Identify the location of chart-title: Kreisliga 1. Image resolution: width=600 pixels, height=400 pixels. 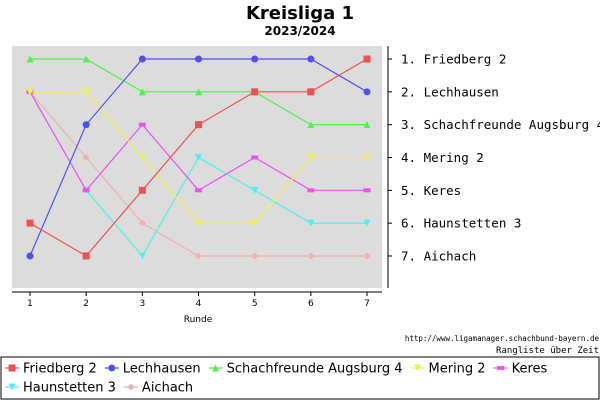
(300, 13).